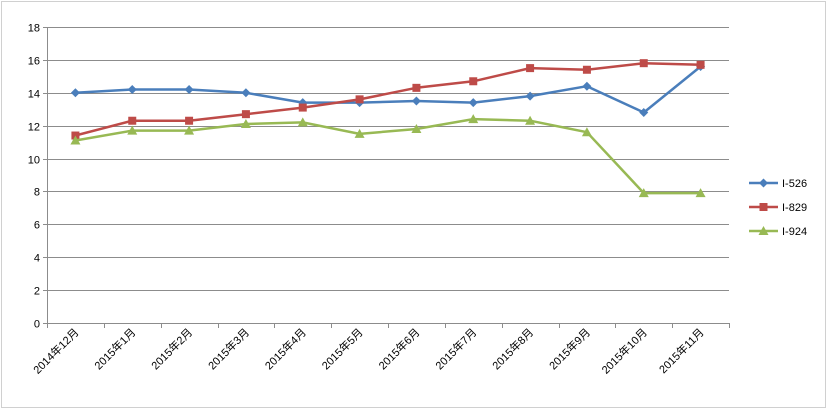 Image resolution: width=828 pixels, height=410 pixels. Describe the element at coordinates (34, 128) in the screenshot. I see `y-tick-label: 12` at that location.